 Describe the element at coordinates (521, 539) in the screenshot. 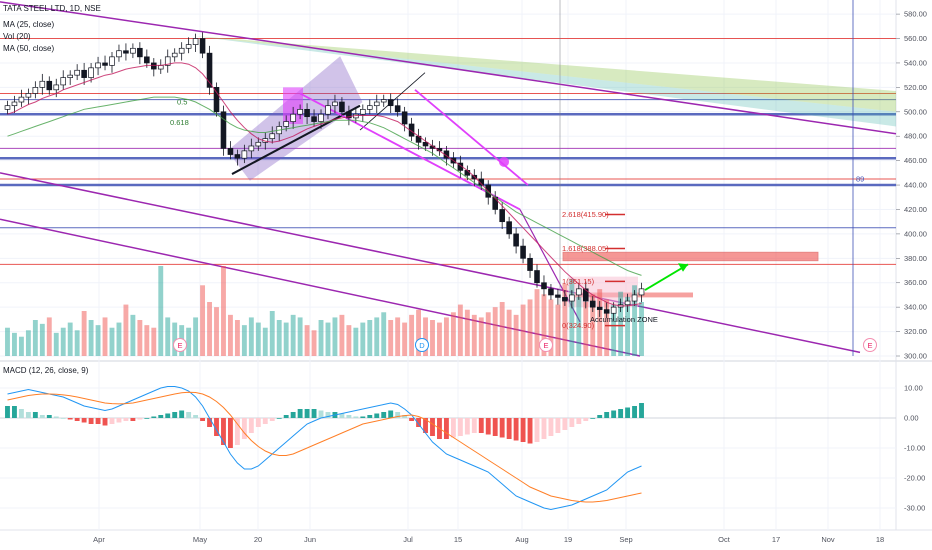

I see `time-tick-label: Aug` at that location.